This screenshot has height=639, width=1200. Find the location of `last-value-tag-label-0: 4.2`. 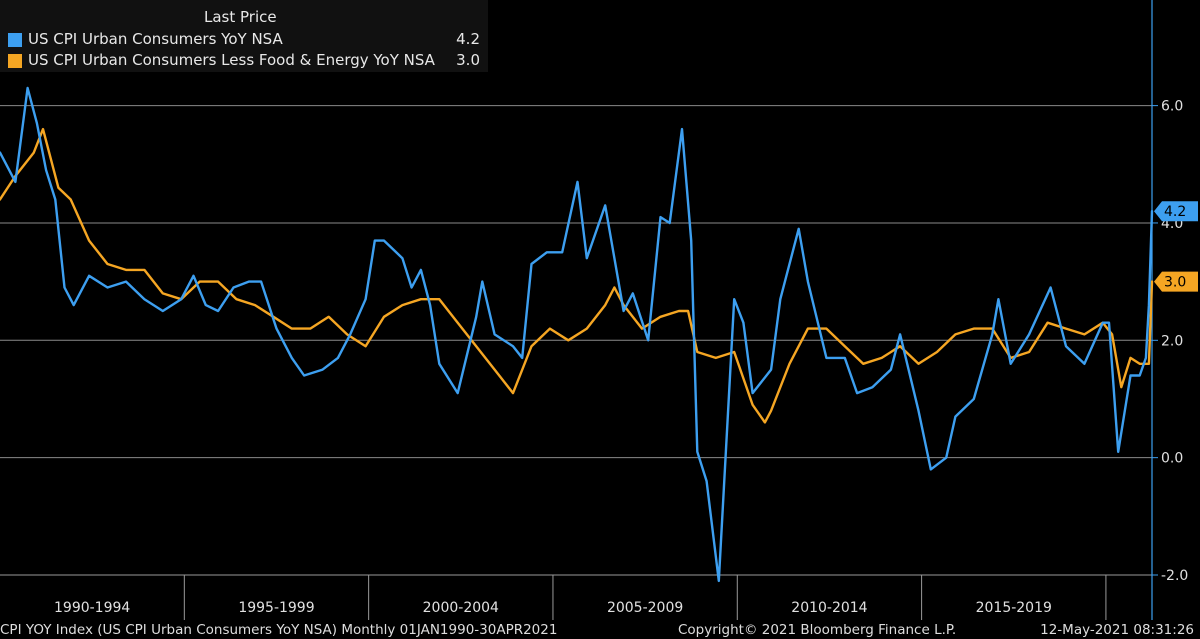

last-value-tag-label-0: 4.2 is located at coordinates (1175, 212).